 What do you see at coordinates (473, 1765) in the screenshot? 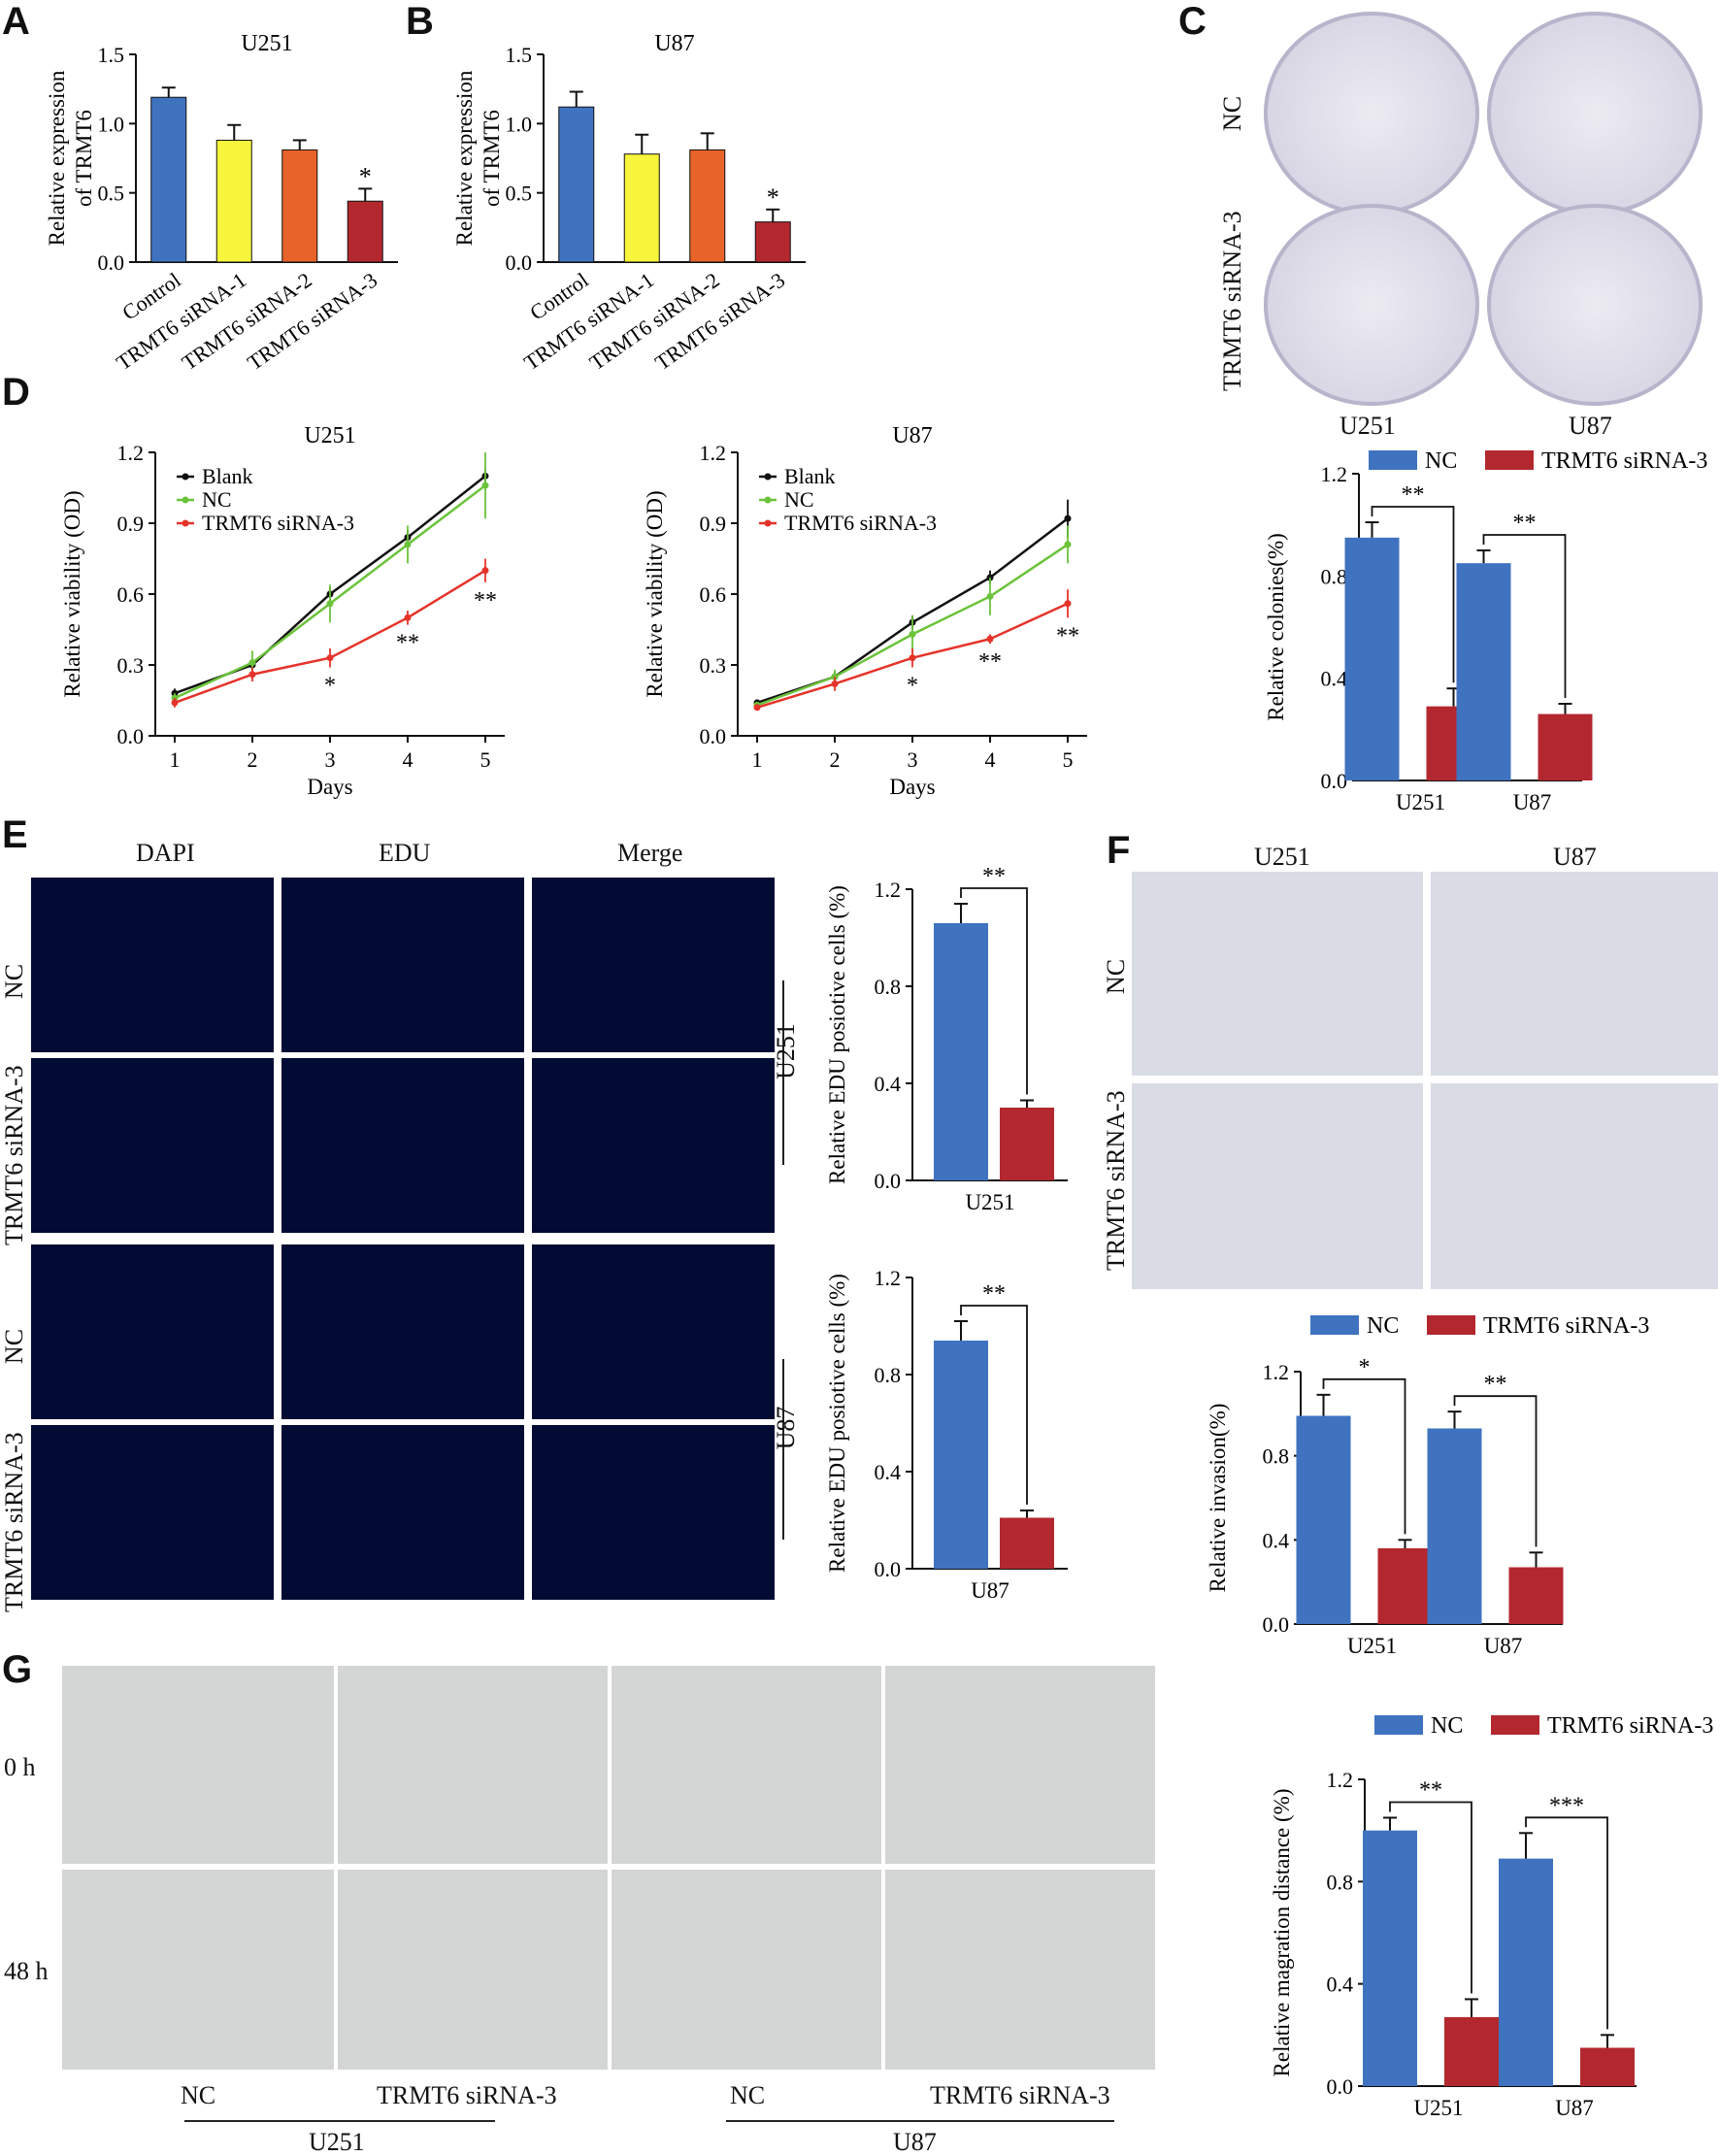
I see `g-image-0h-sirna-u251` at bounding box center [473, 1765].